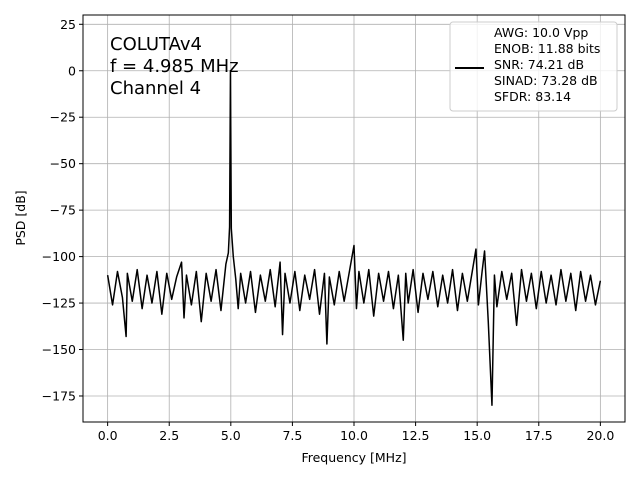 Image resolution: width=640 pixels, height=480 pixels. What do you see at coordinates (20, 217) in the screenshot?
I see `y-axis-label: PSD [dB]` at bounding box center [20, 217].